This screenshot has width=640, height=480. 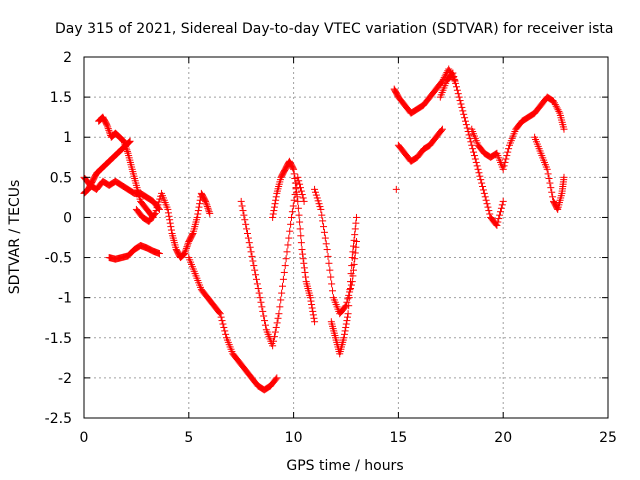 What do you see at coordinates (15, 237) in the screenshot?
I see `y-axis-title: SDTVAR / TECUs` at bounding box center [15, 237].